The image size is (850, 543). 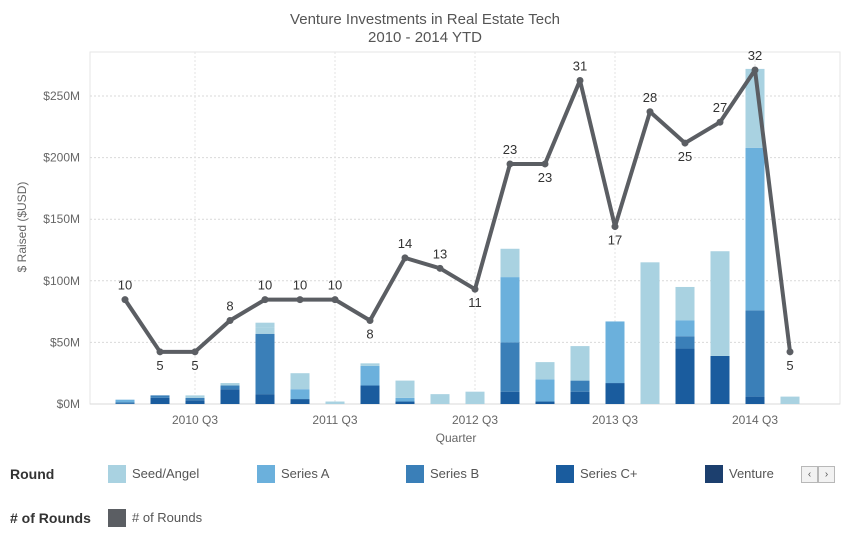 I want to click on chart-title: Venture Investments in Real Estate Tech, so click(x=425, y=19).